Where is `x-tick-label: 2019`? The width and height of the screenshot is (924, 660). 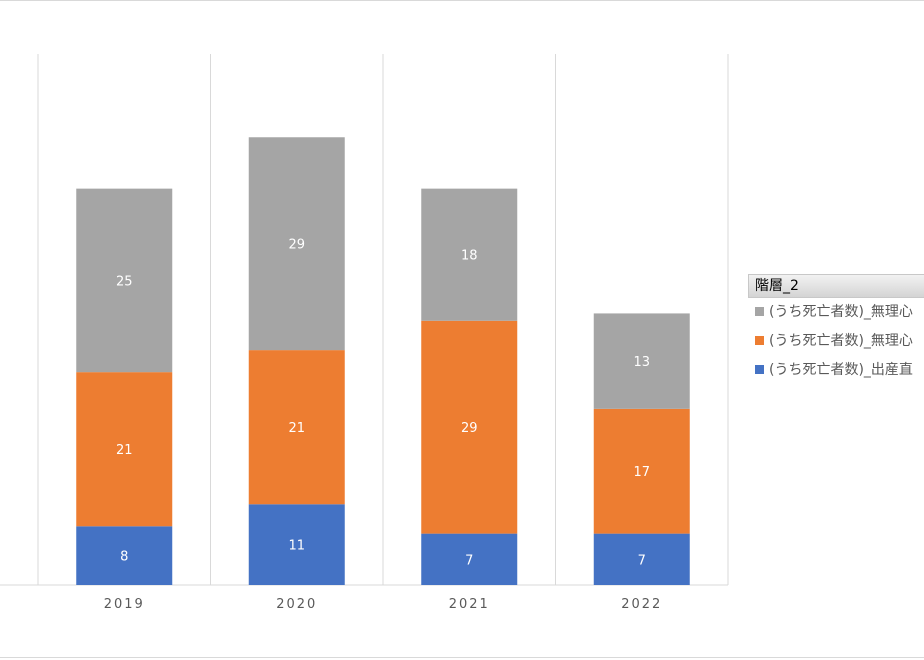 x-tick-label: 2019 is located at coordinates (124, 604).